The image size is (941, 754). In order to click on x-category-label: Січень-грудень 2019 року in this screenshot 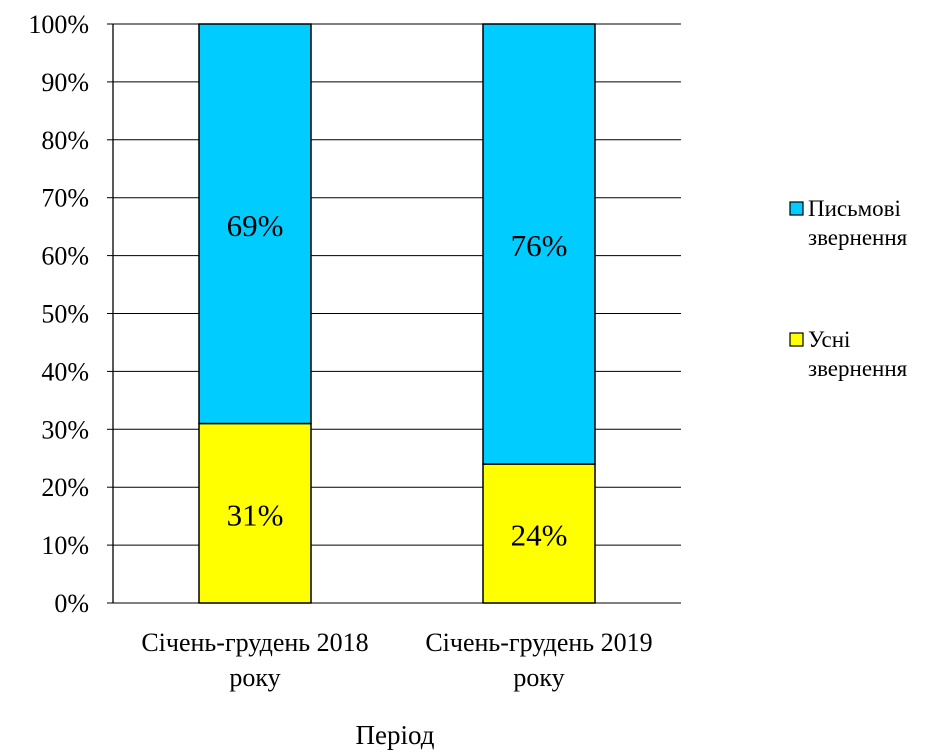, I will do `click(538, 660)`.